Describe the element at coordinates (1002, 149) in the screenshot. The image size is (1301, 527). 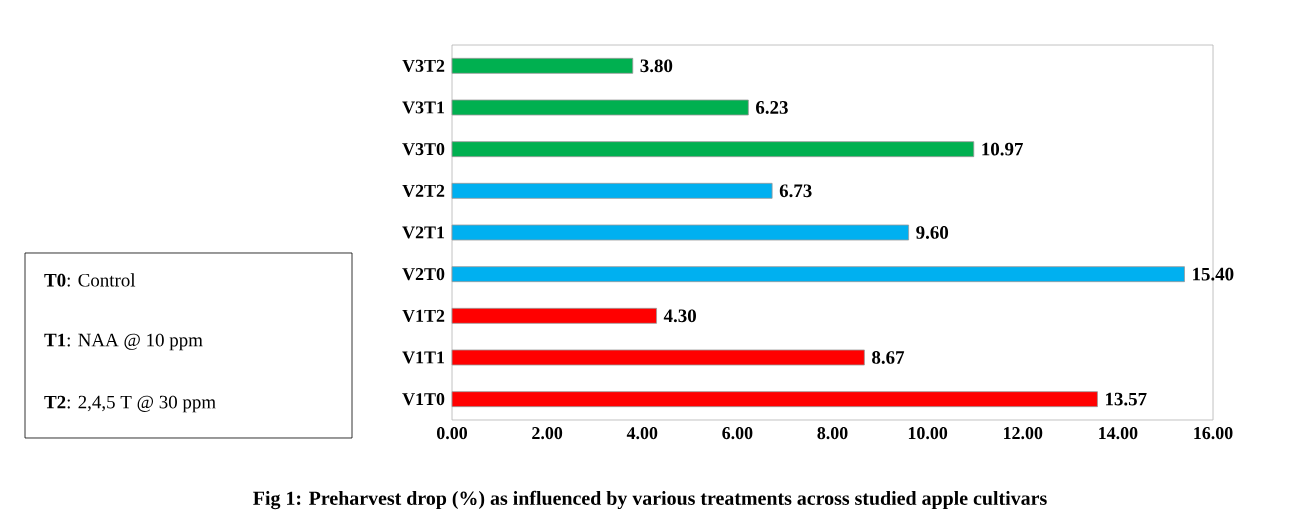
I see `data-label: 10.97` at that location.